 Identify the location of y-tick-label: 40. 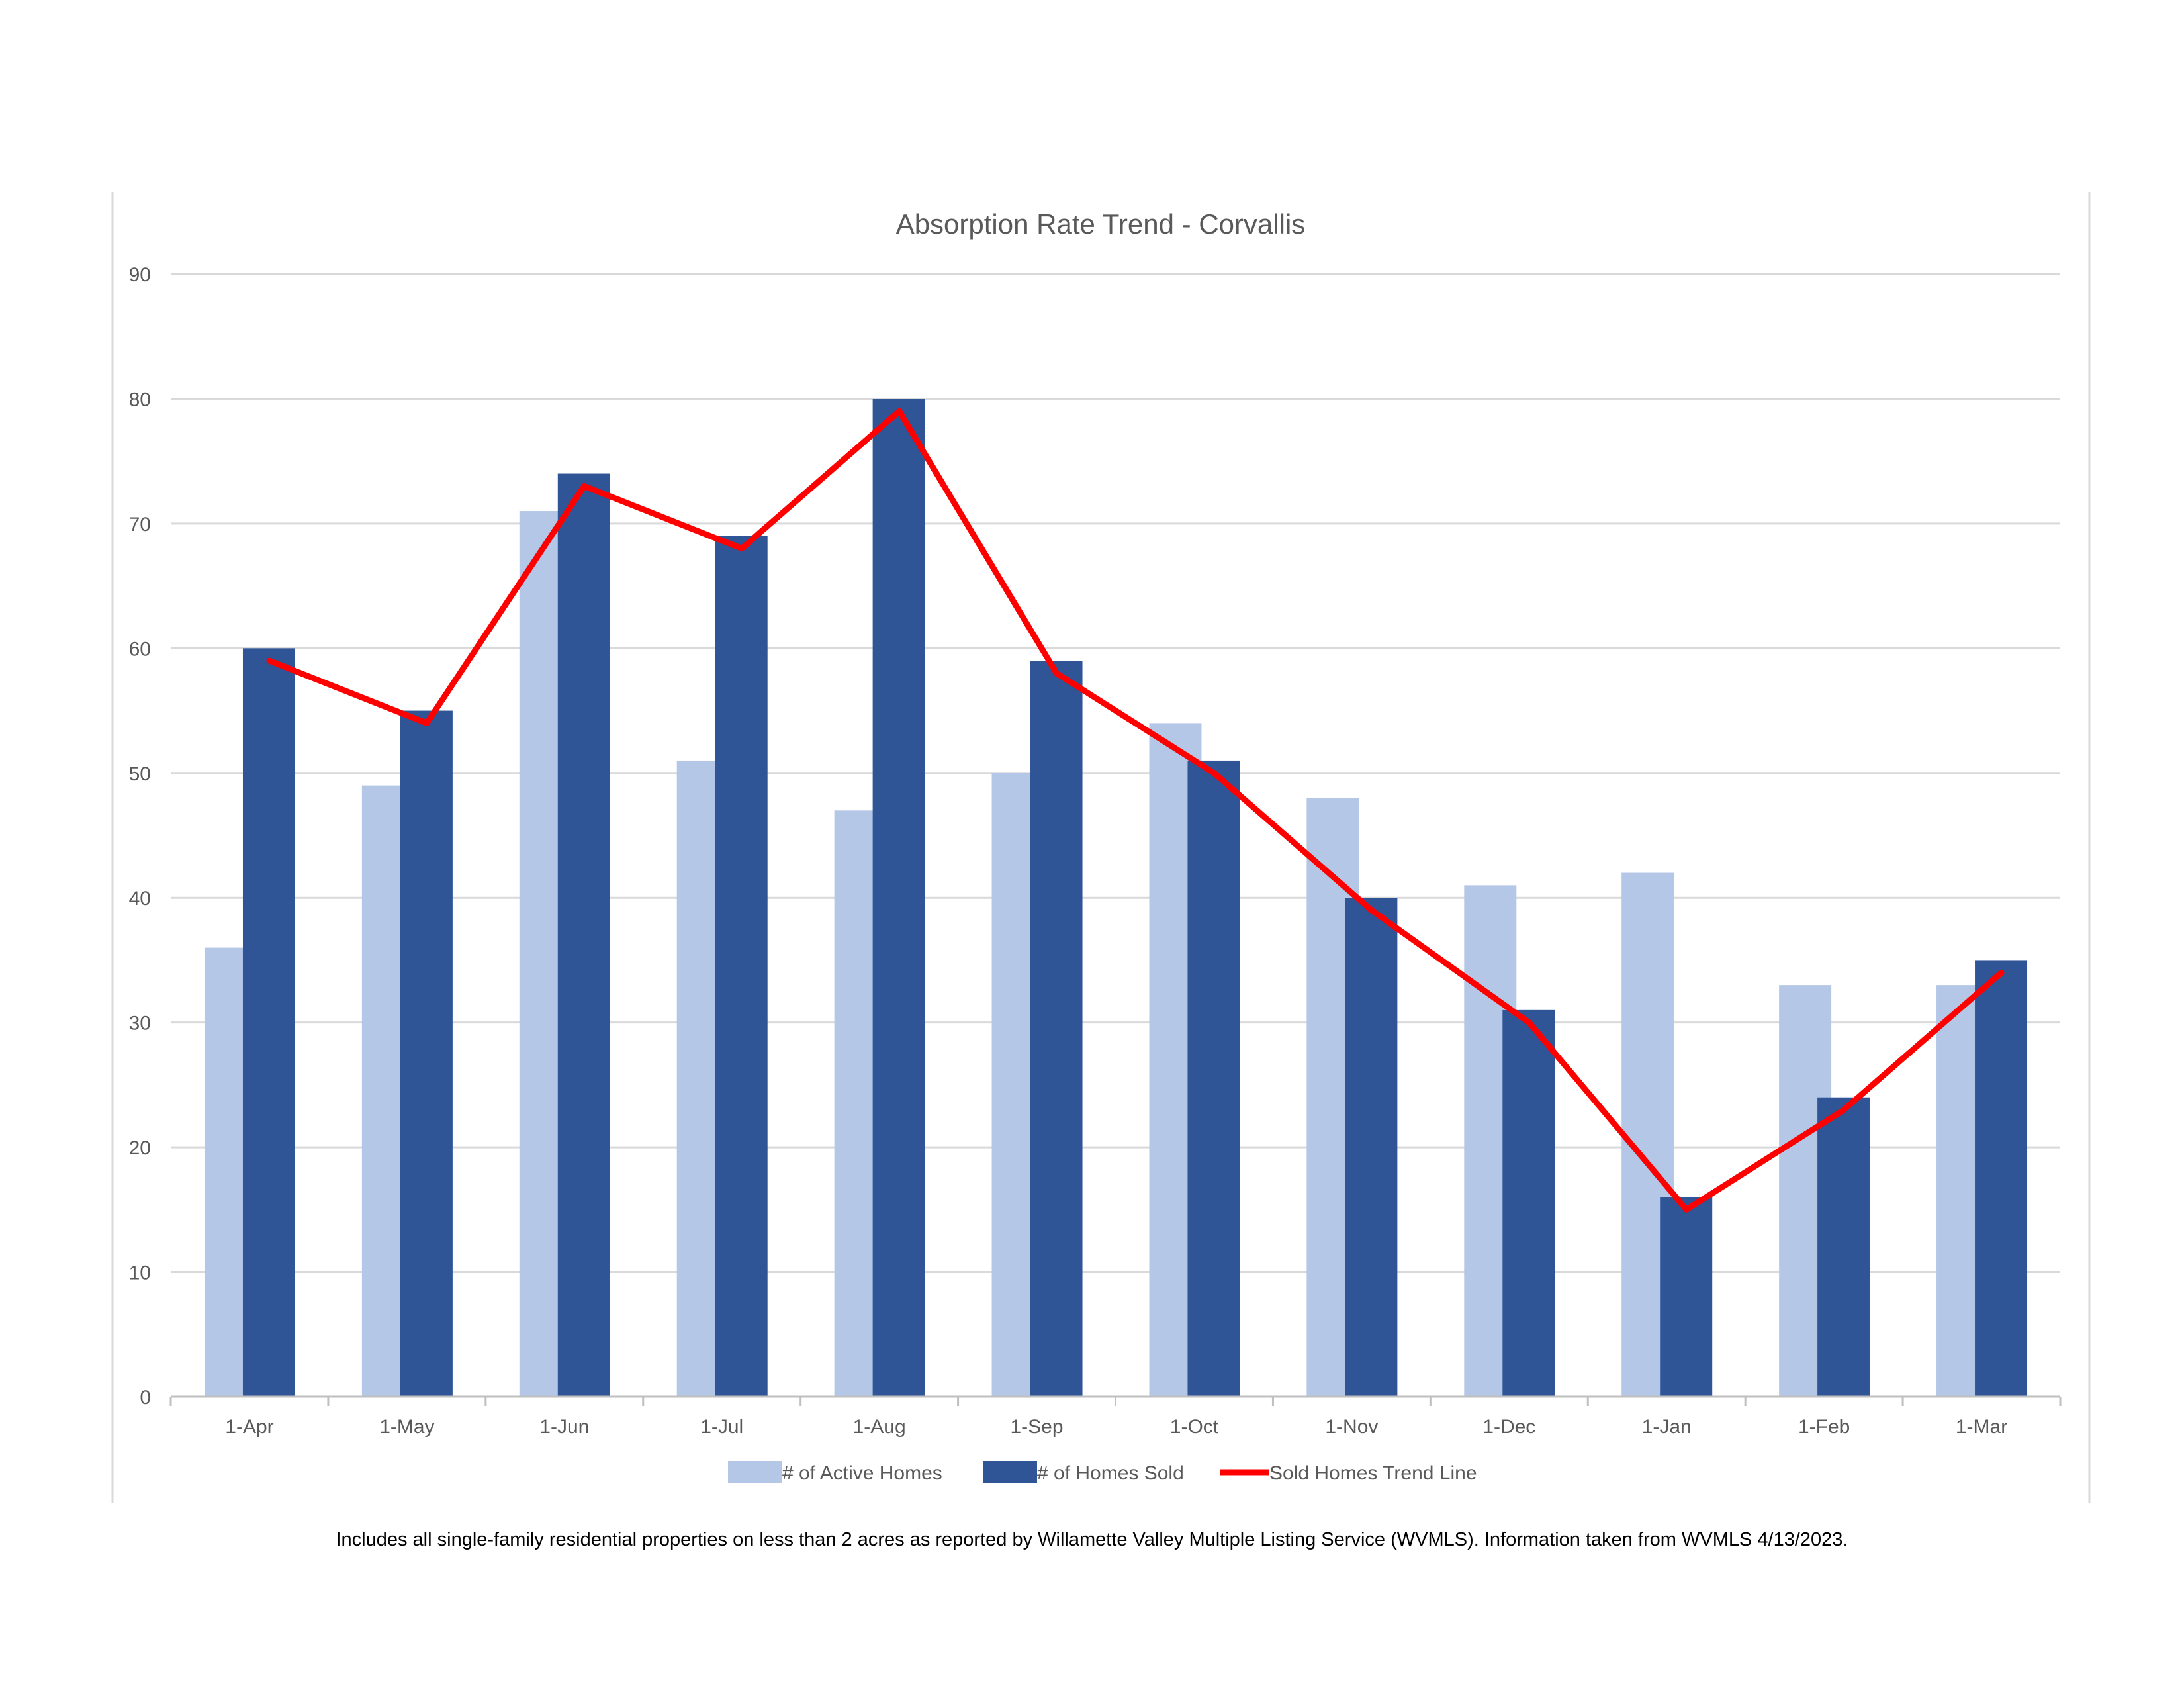
(140, 899).